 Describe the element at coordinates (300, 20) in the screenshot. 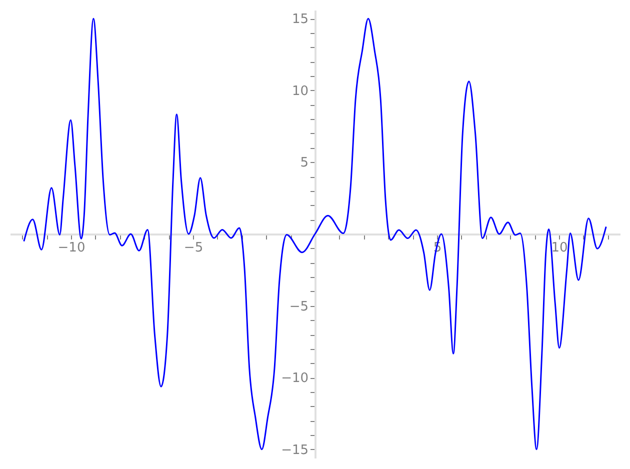

I see `y-tick-label: 15` at that location.